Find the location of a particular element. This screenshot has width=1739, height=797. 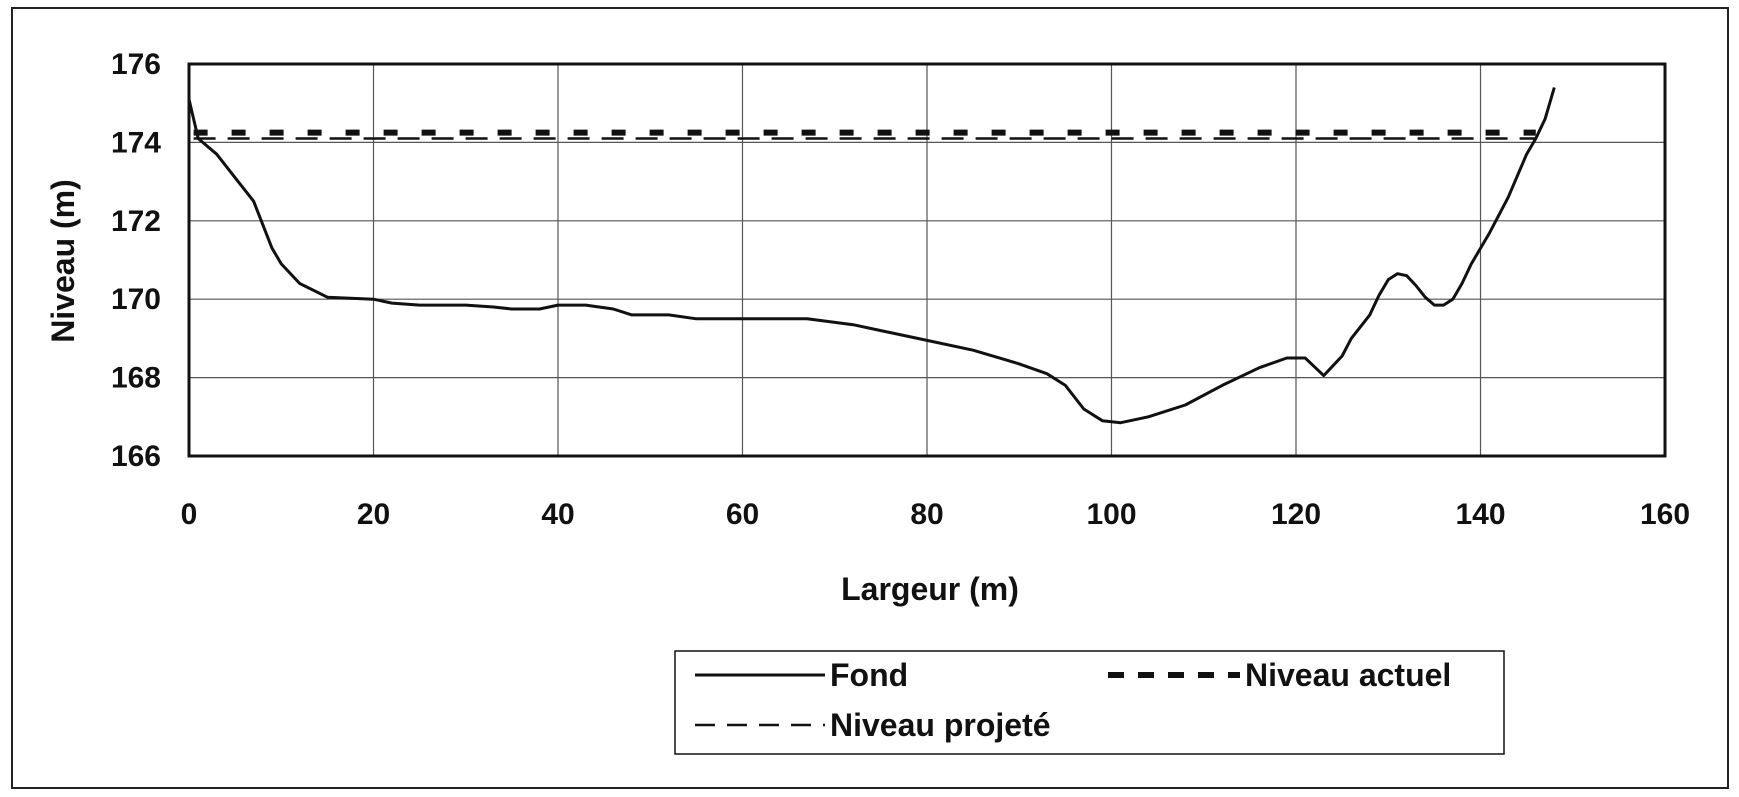

y-axis-label: Niveau (m) is located at coordinates (63, 261).